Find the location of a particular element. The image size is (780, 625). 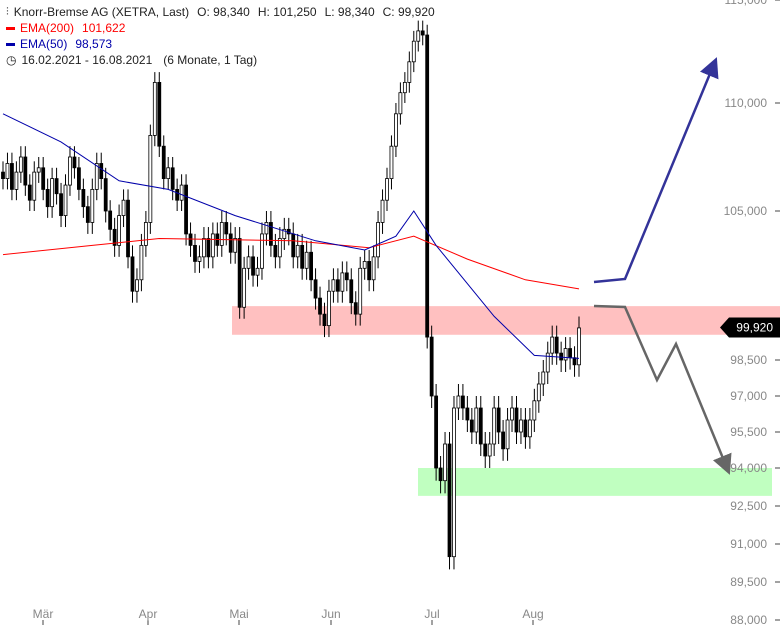

ema200-line is located at coordinates (291, 262).